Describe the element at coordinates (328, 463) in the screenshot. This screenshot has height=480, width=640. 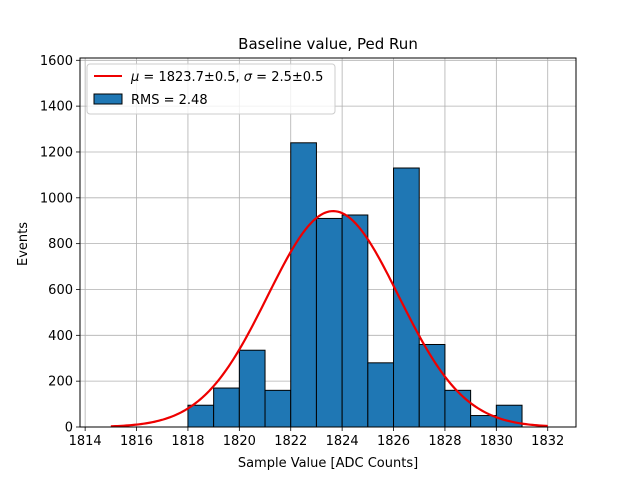
I see `x-axis-label: Sample Value [ADC Counts]` at that location.